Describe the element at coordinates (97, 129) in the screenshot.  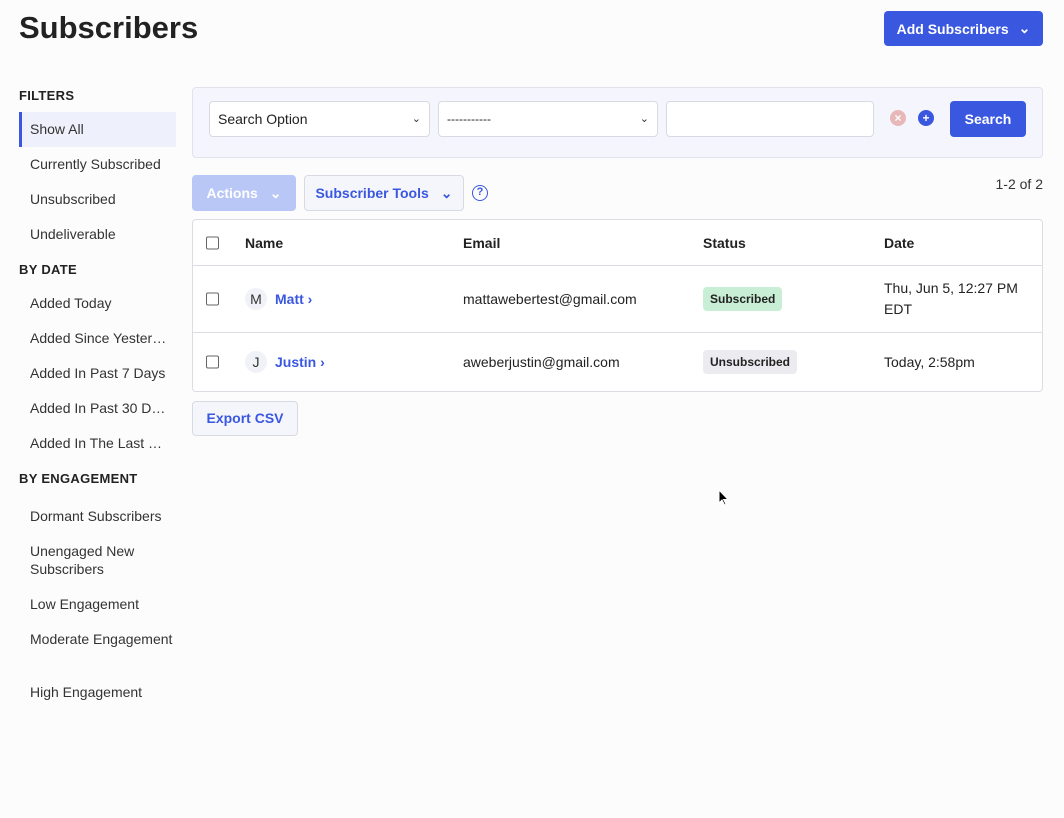
I see `sidebar-item-show-all: Show All` at that location.